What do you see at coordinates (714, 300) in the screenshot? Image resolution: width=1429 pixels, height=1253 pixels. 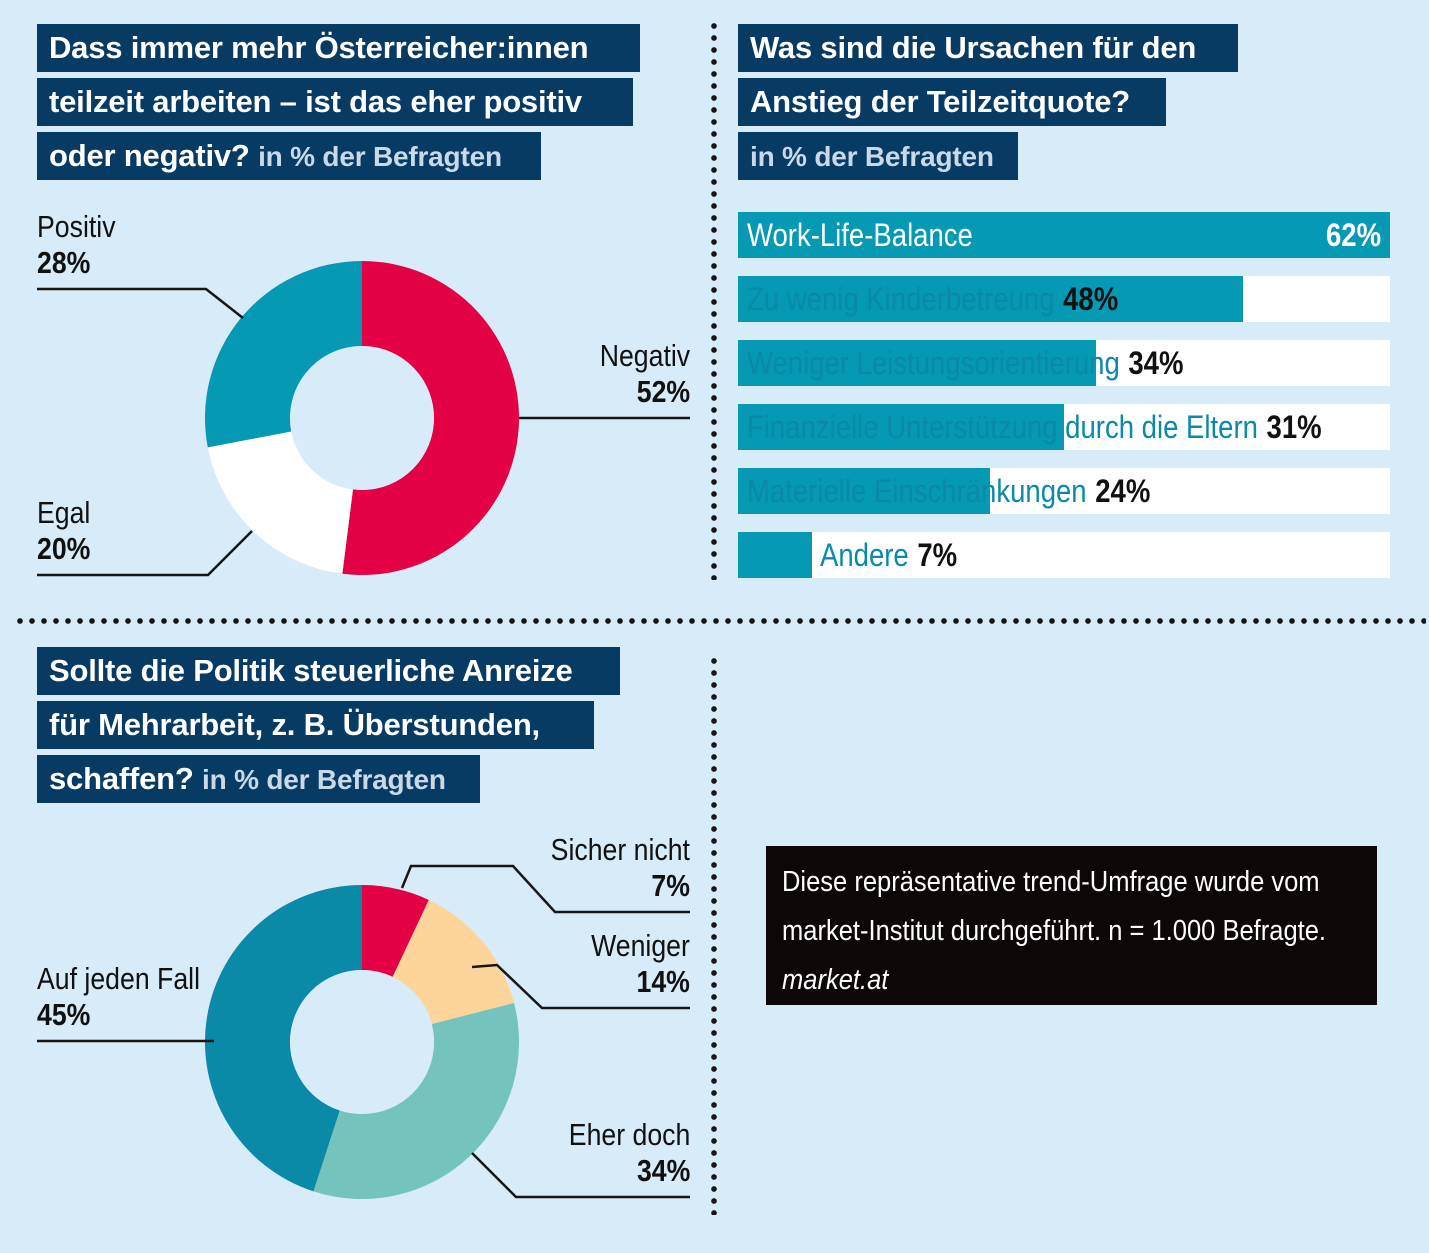 I see `divider-vertical-top` at bounding box center [714, 300].